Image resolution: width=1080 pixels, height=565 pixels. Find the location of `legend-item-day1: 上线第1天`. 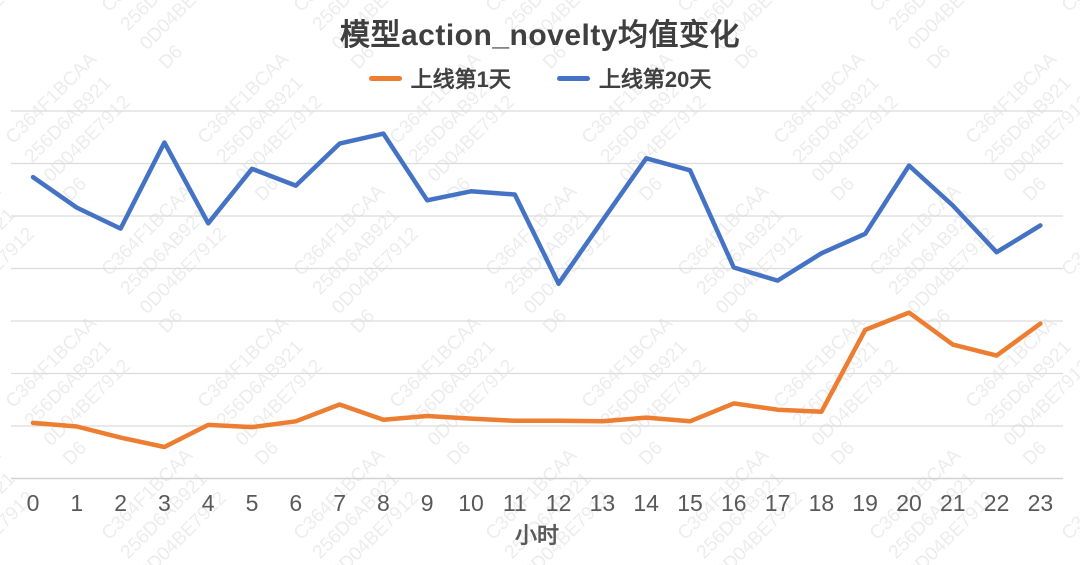

legend-item-day1: 上线第1天 is located at coordinates (439, 78).